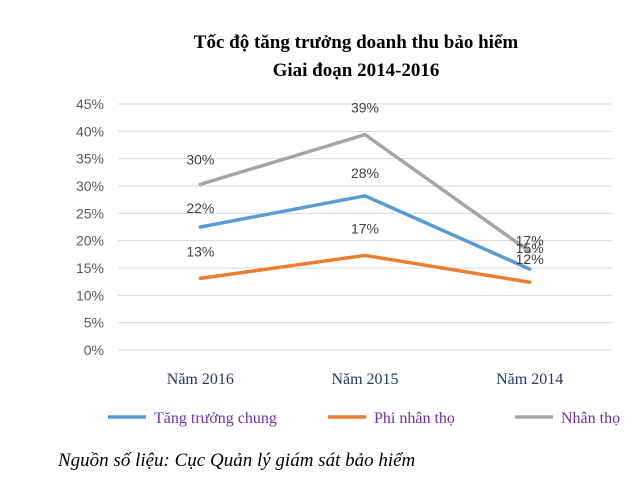  I want to click on data-label: 28%, so click(365, 173).